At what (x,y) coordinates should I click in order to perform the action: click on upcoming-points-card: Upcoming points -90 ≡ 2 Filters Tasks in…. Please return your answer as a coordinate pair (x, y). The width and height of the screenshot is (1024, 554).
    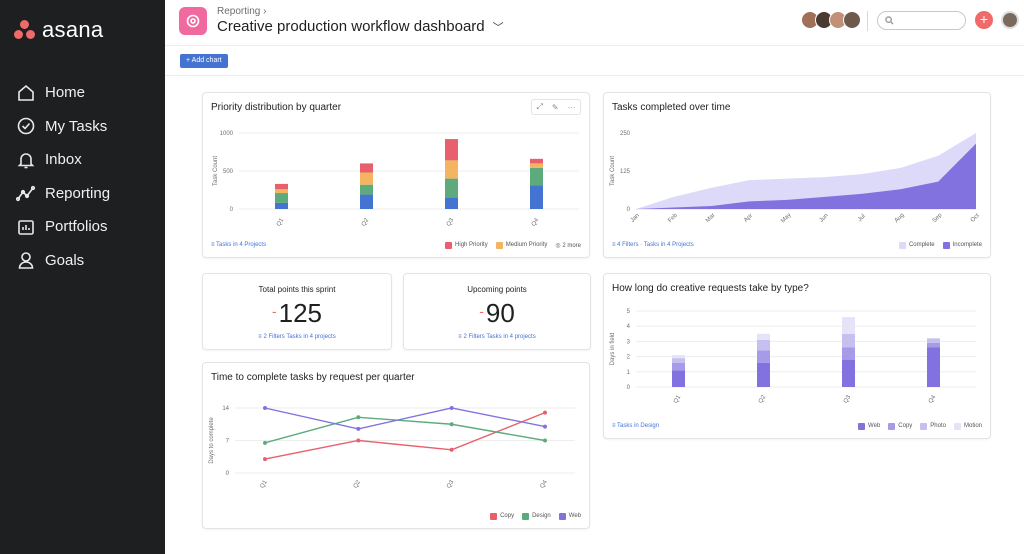
    Looking at the image, I should click on (497, 311).